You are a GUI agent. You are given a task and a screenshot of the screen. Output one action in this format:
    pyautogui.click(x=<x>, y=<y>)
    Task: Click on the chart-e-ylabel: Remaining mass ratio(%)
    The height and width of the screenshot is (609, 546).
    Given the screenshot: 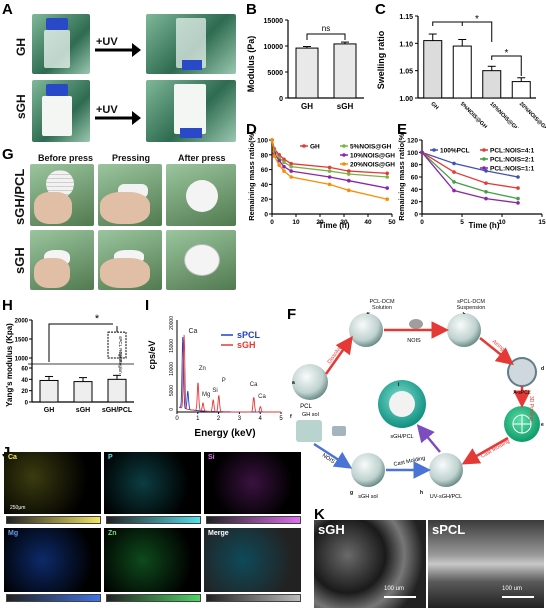 What is the action you would take?
    pyautogui.click(x=401, y=176)
    